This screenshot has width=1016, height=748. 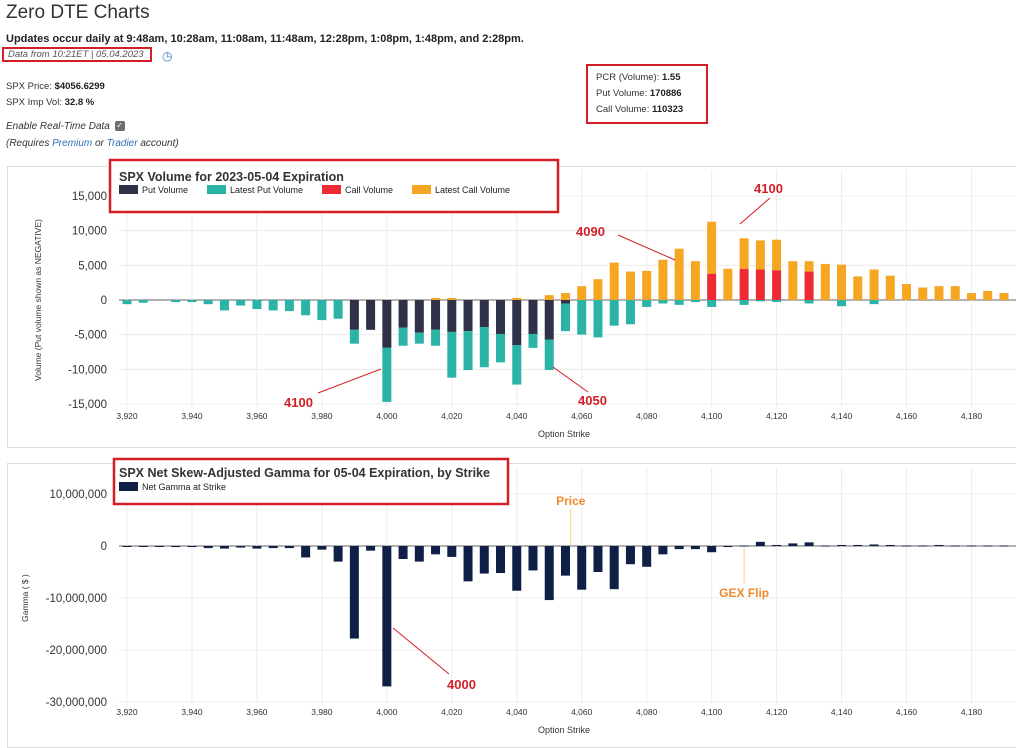 I want to click on premium-link: Premium, so click(x=72, y=143).